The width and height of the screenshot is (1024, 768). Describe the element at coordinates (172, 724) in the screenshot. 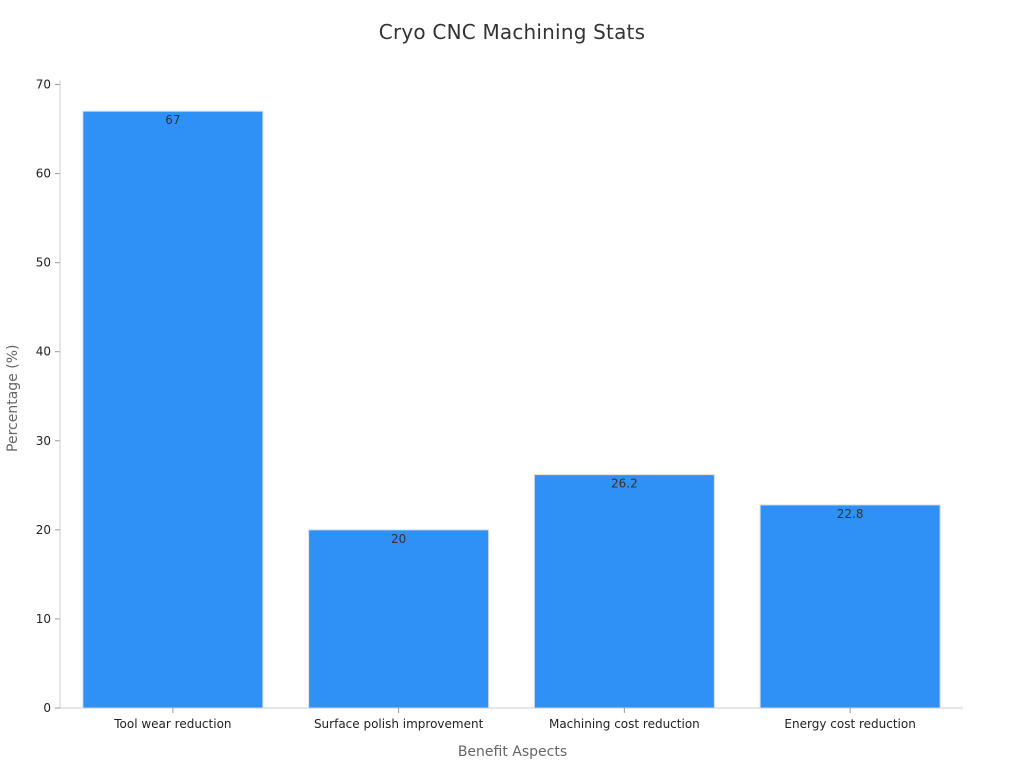

I see `x-tick-label: Tool wear reduction` at that location.